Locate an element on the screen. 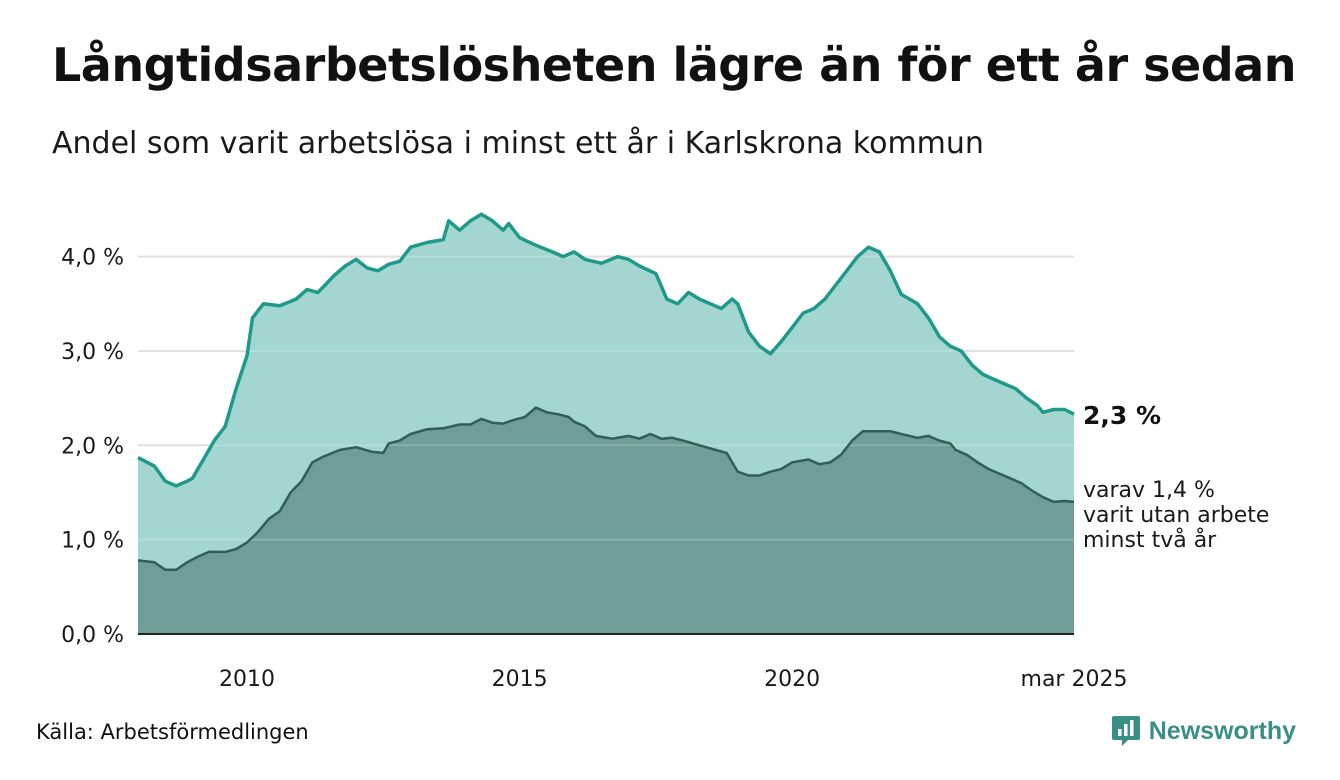  x-tick-label-0: 2010 is located at coordinates (247, 679).